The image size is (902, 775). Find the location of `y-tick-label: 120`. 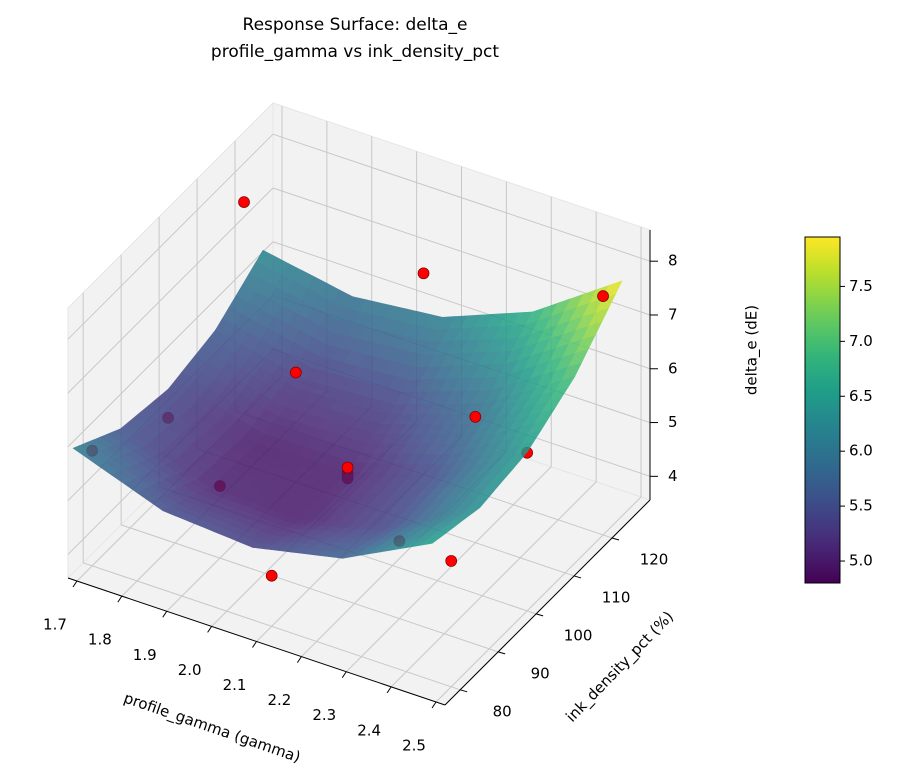

y-tick-label: 120 is located at coordinates (654, 559).